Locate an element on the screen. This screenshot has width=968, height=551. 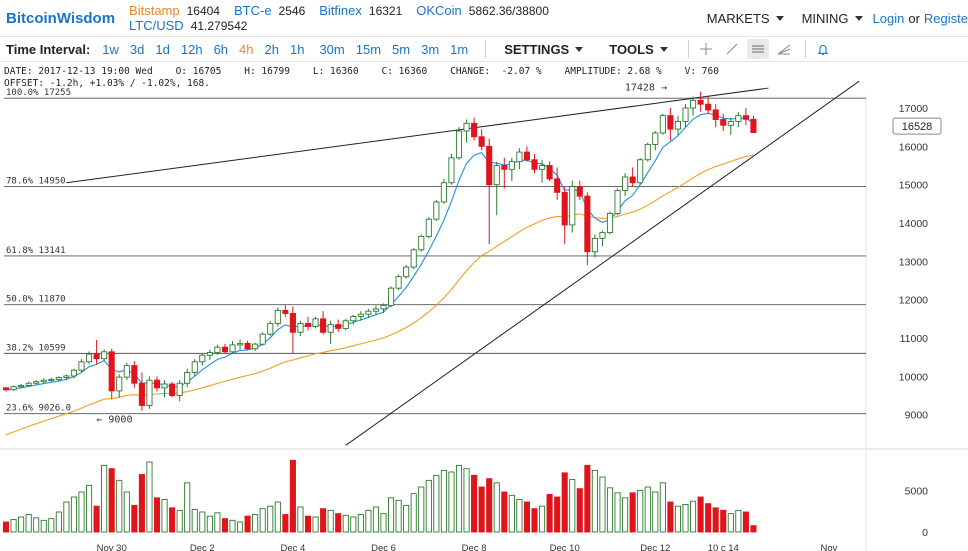
y-tick-label: 17000 is located at coordinates (913, 109).